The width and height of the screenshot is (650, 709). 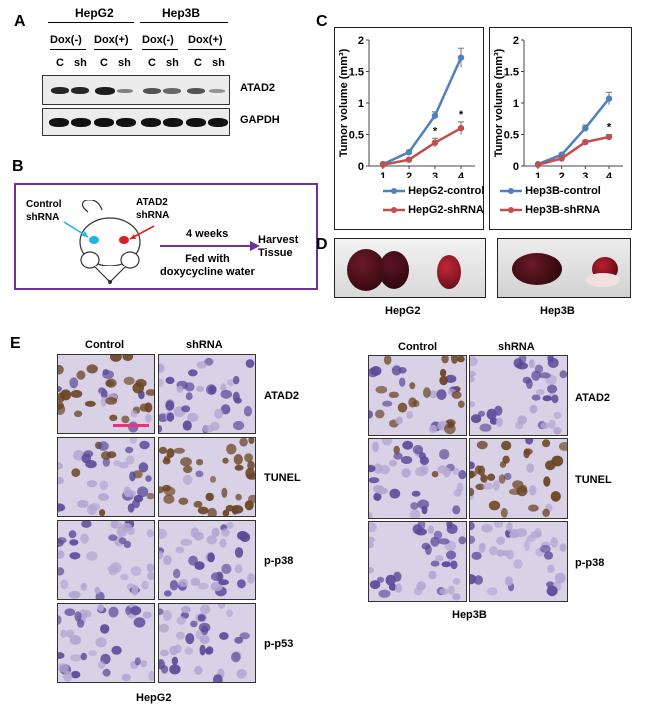 What do you see at coordinates (279, 561) in the screenshot?
I see `hepg2-row-label-pp38: p-p38` at bounding box center [279, 561].